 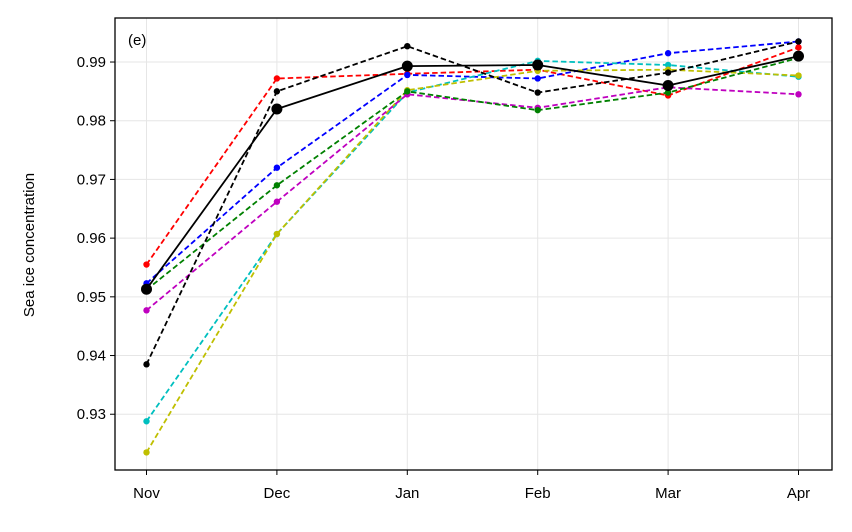 What do you see at coordinates (91, 297) in the screenshot?
I see `y-tick-label: 0.95` at bounding box center [91, 297].